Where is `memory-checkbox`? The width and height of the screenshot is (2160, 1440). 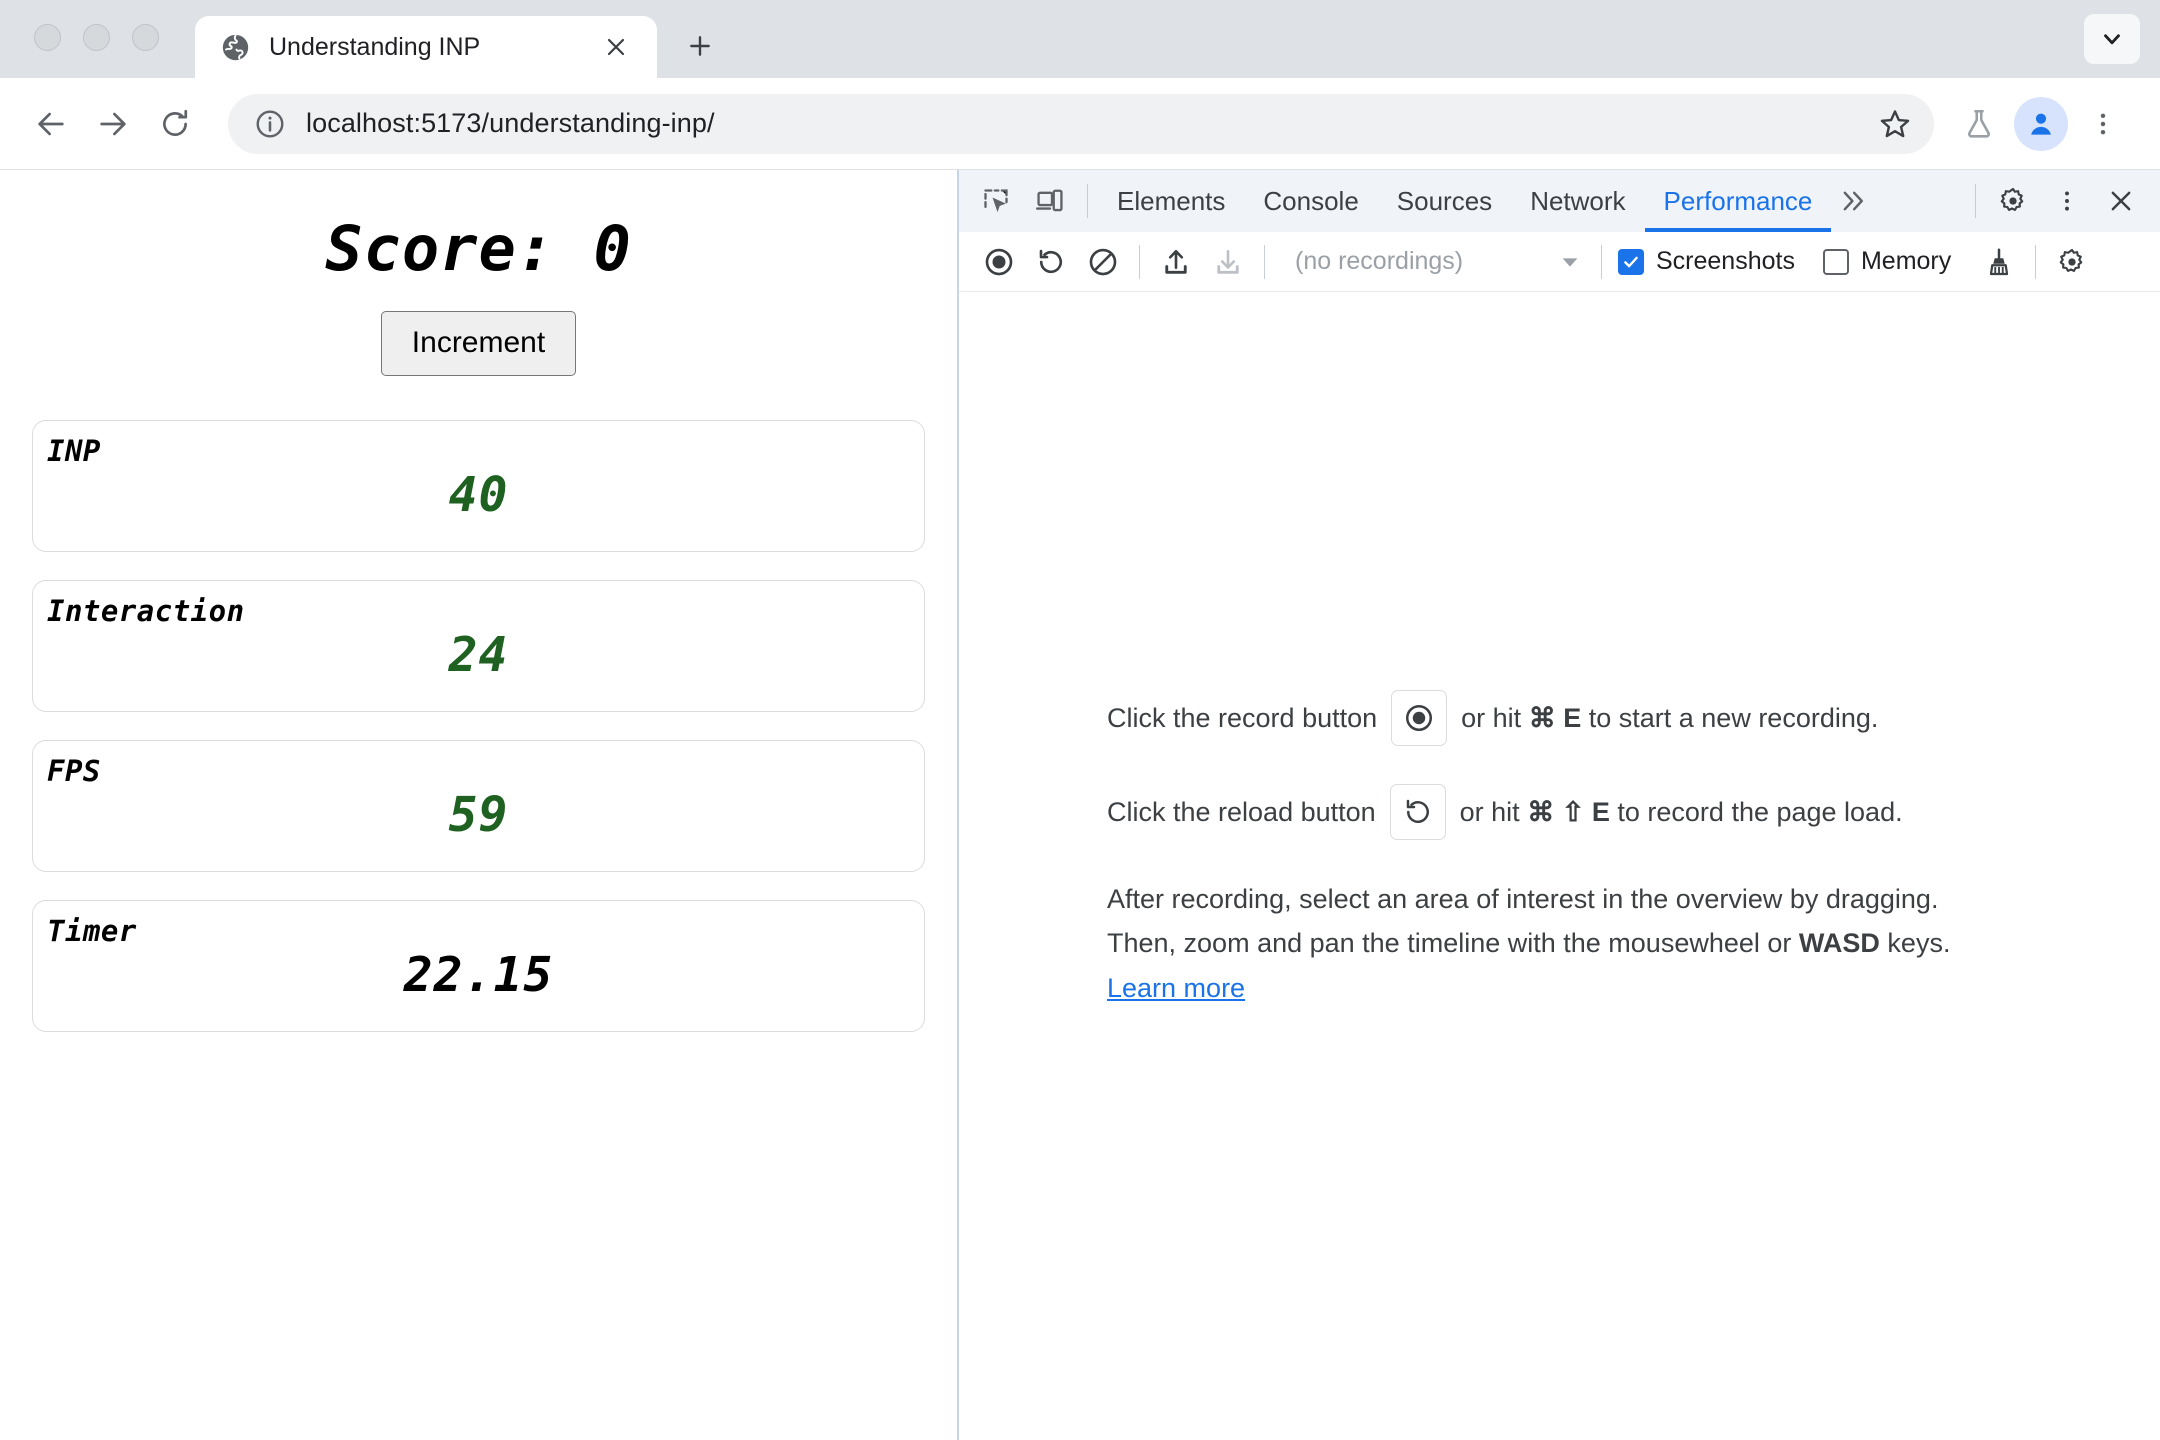 memory-checkbox is located at coordinates (1835, 261).